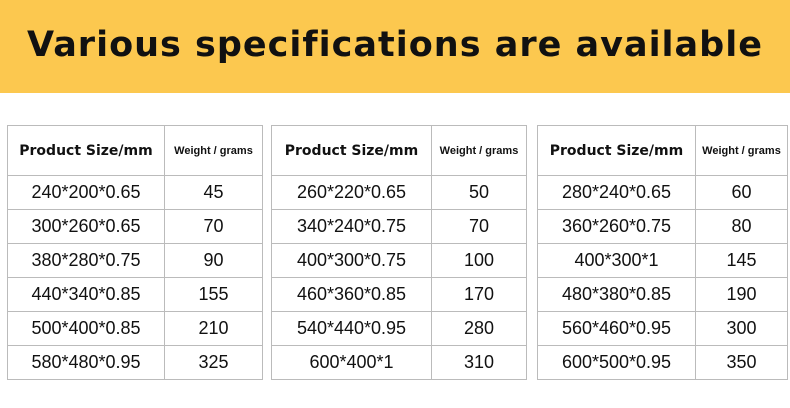 This screenshot has height=408, width=790. Describe the element at coordinates (351, 192) in the screenshot. I see `size-cell: 260*220*0.65` at that location.